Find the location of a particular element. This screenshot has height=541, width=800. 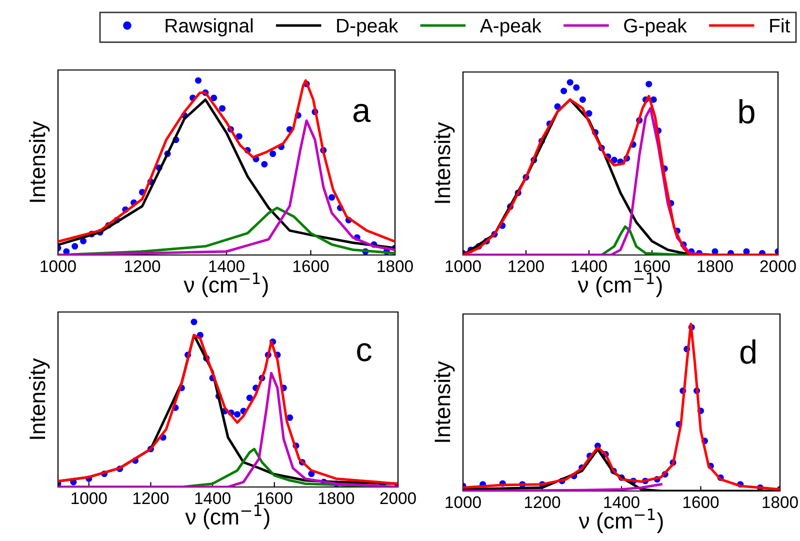

legend-label: G-peak is located at coordinates (655, 27).